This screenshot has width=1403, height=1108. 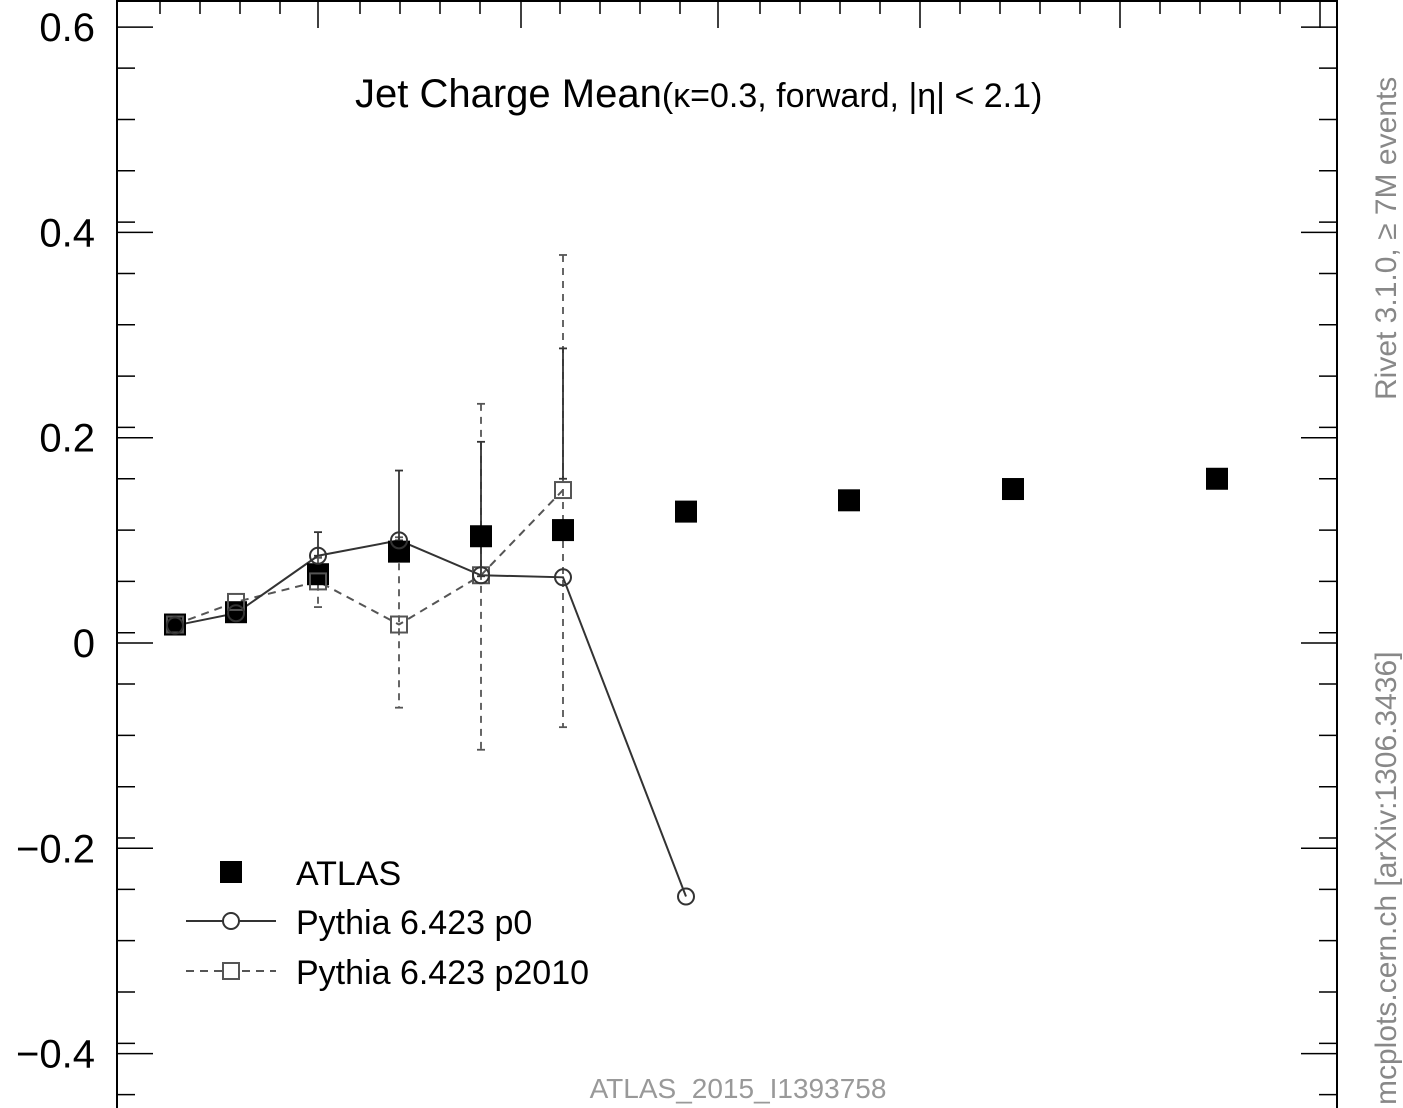 I want to click on chart-title-main: Jet Charge Mean, so click(x=508, y=94).